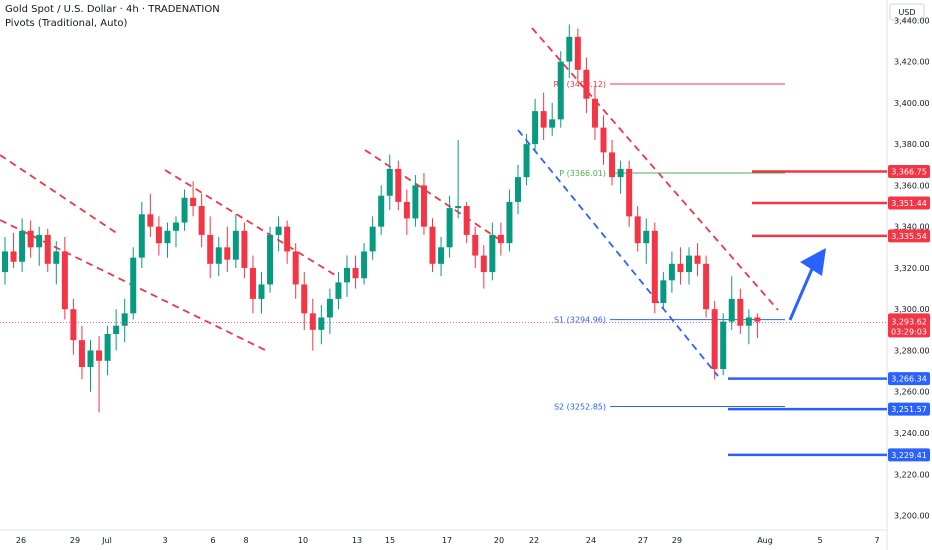 The height and width of the screenshot is (550, 932). I want to click on current-price-box, so click(909, 325).